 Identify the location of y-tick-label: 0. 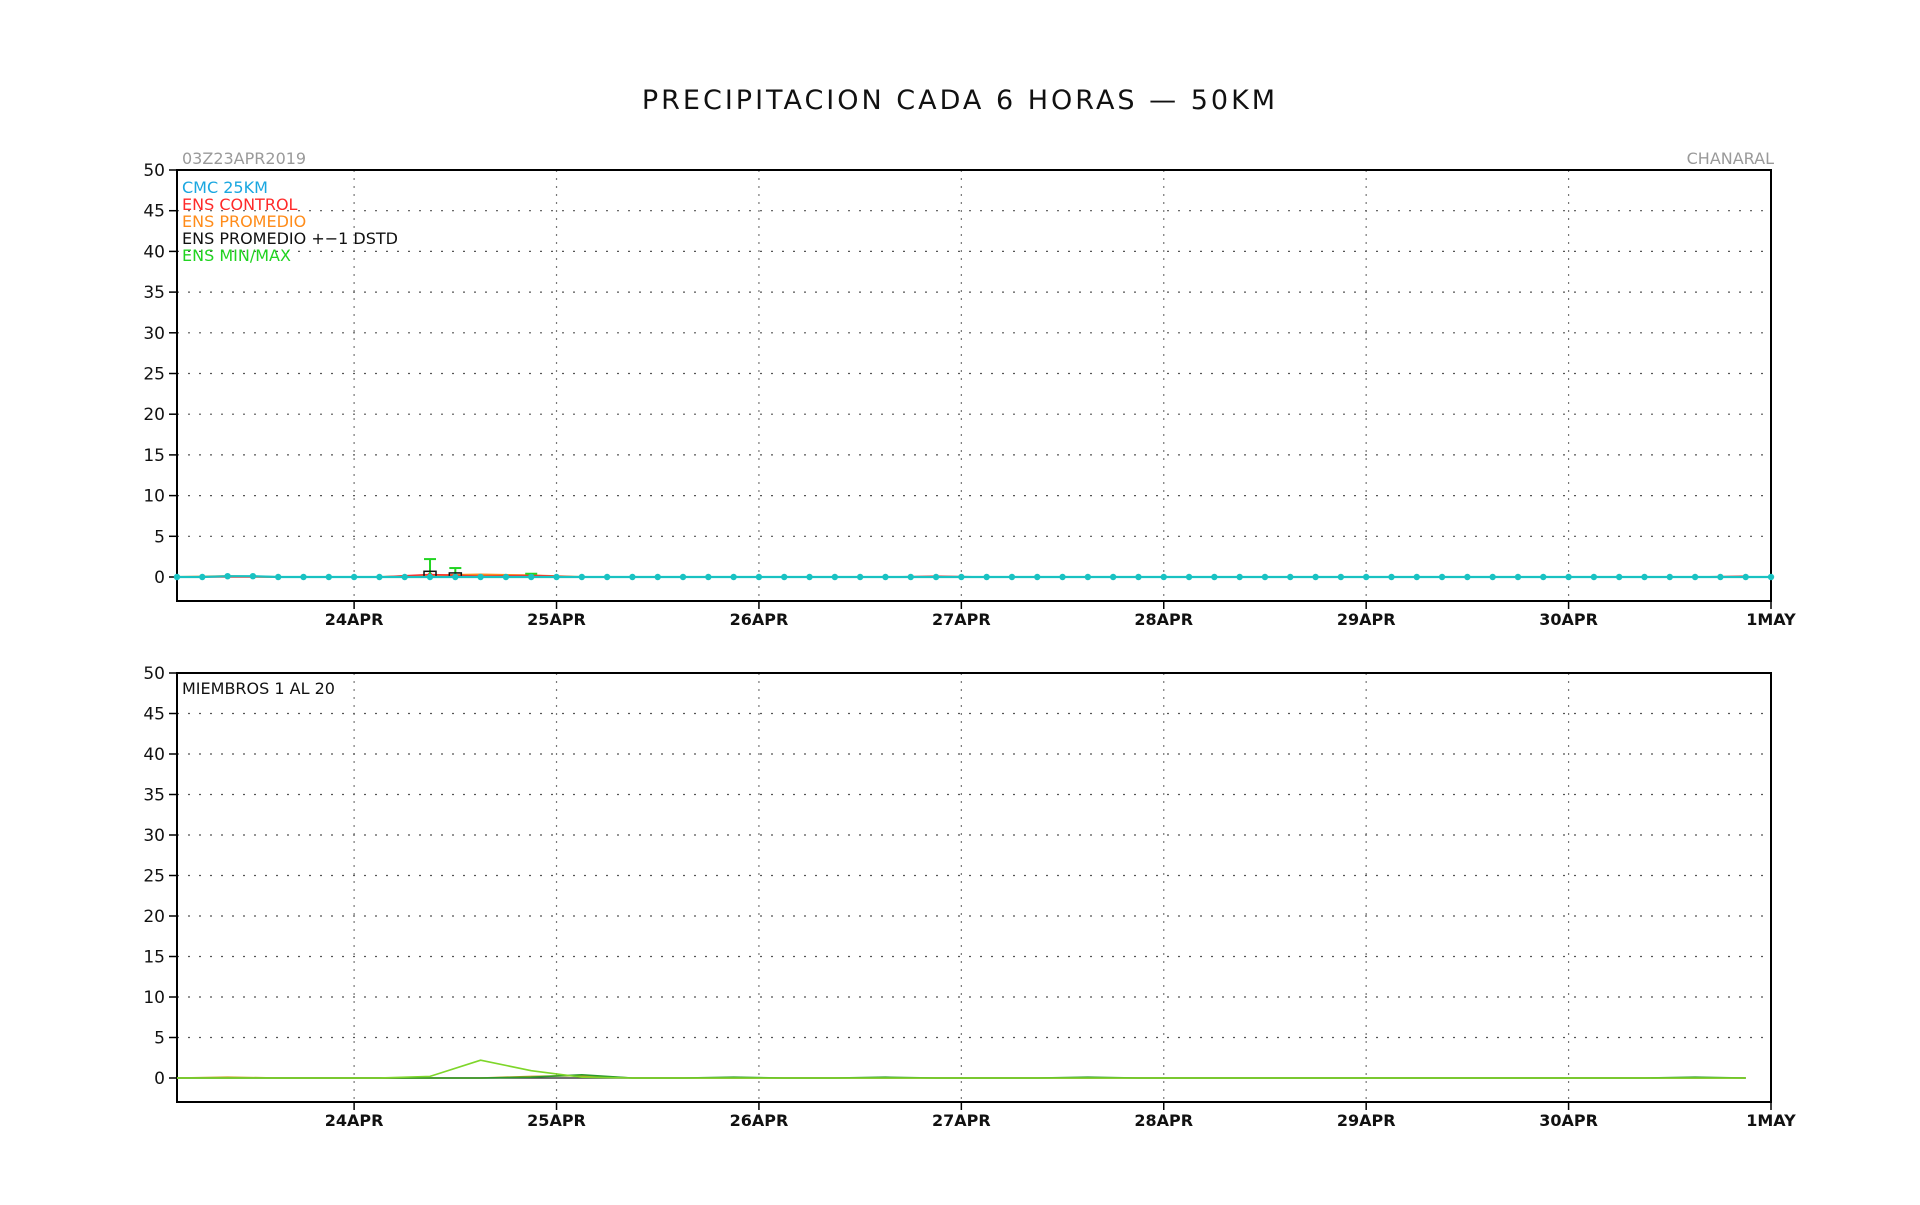
(159, 1079).